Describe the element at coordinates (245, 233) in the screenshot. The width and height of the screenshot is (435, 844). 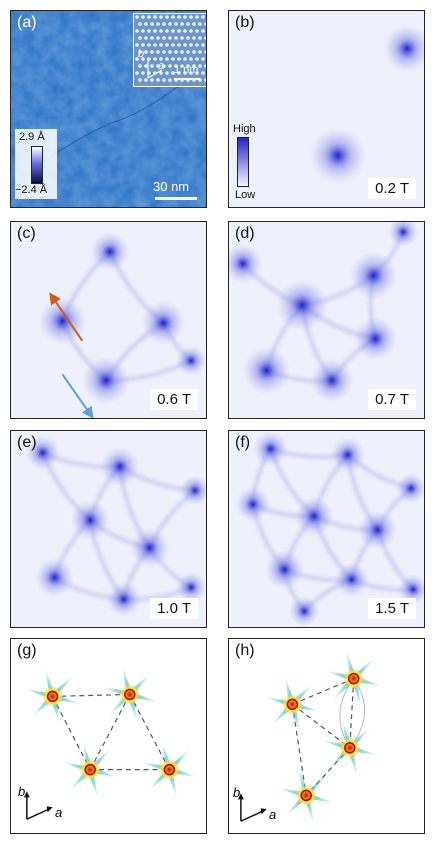
I see `panel-label: (d)` at that location.